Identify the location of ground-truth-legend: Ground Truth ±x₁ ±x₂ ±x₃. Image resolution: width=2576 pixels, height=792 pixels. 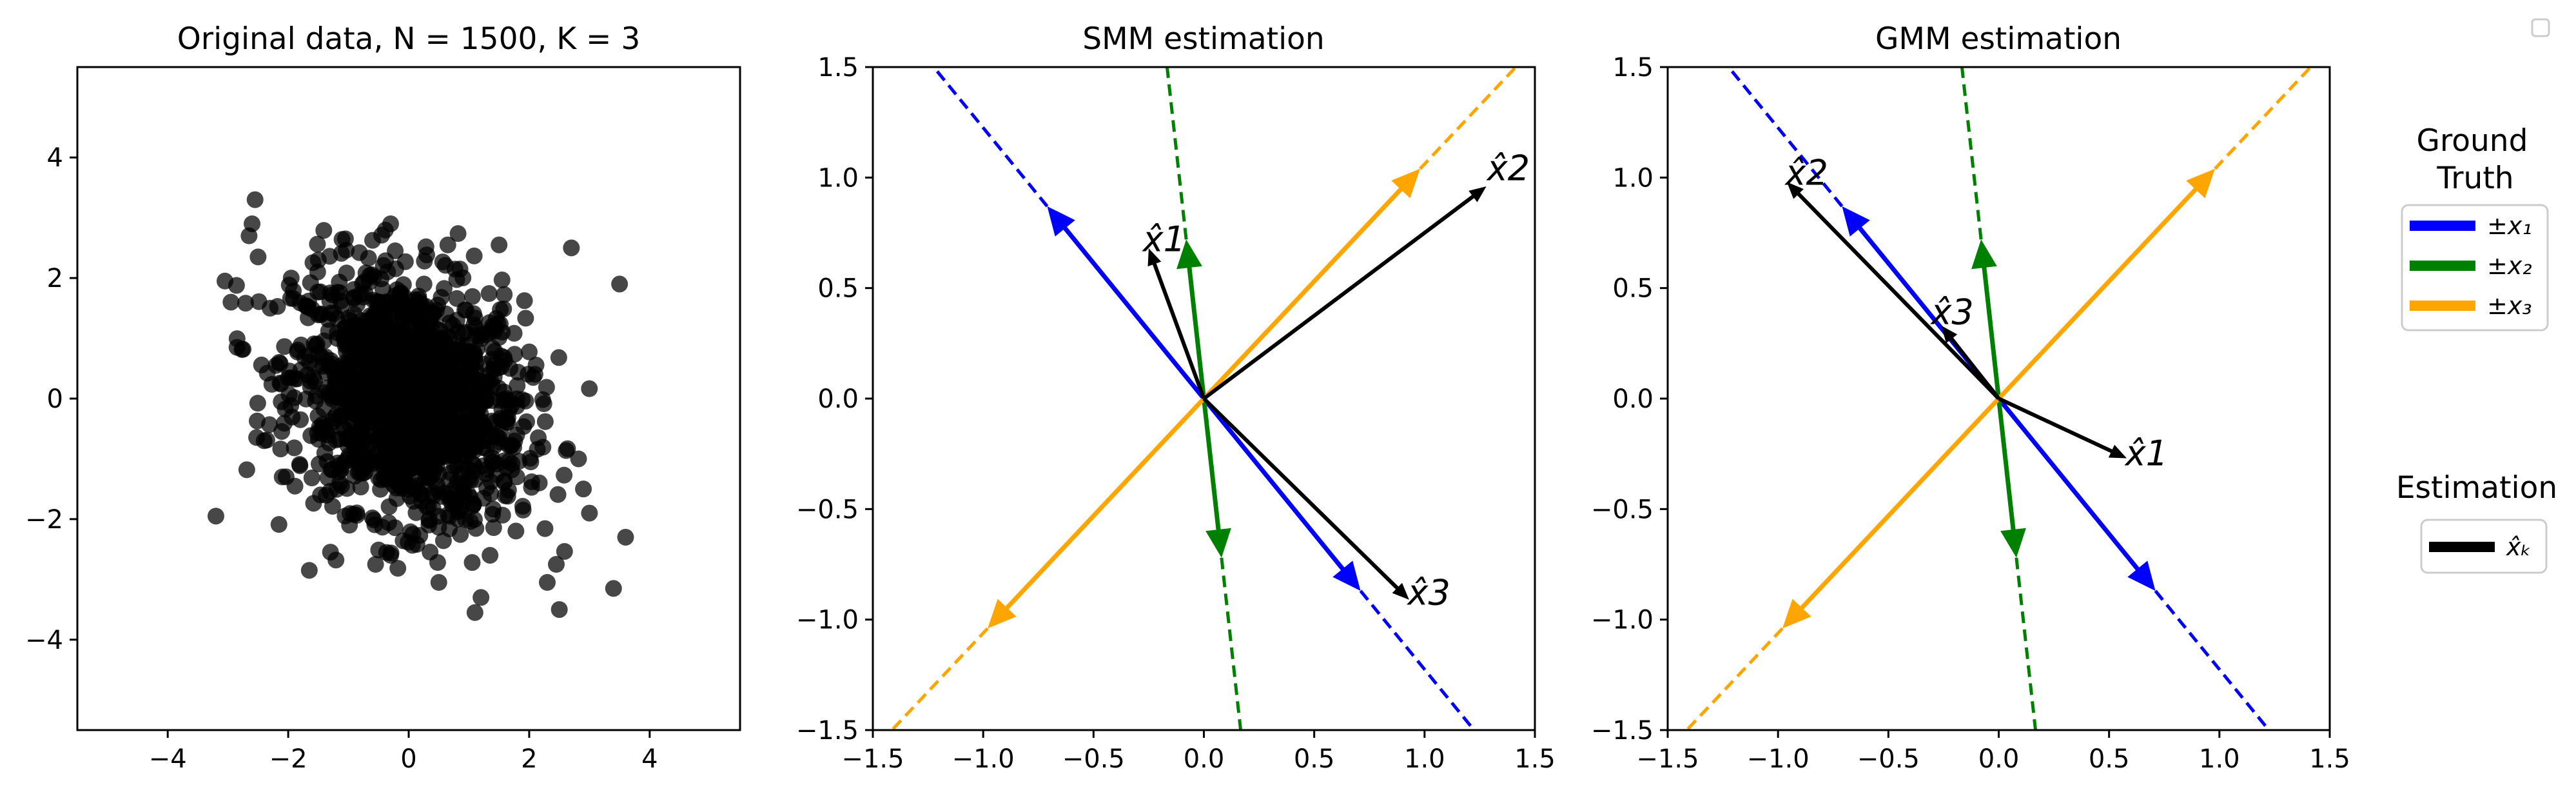
(2475, 227).